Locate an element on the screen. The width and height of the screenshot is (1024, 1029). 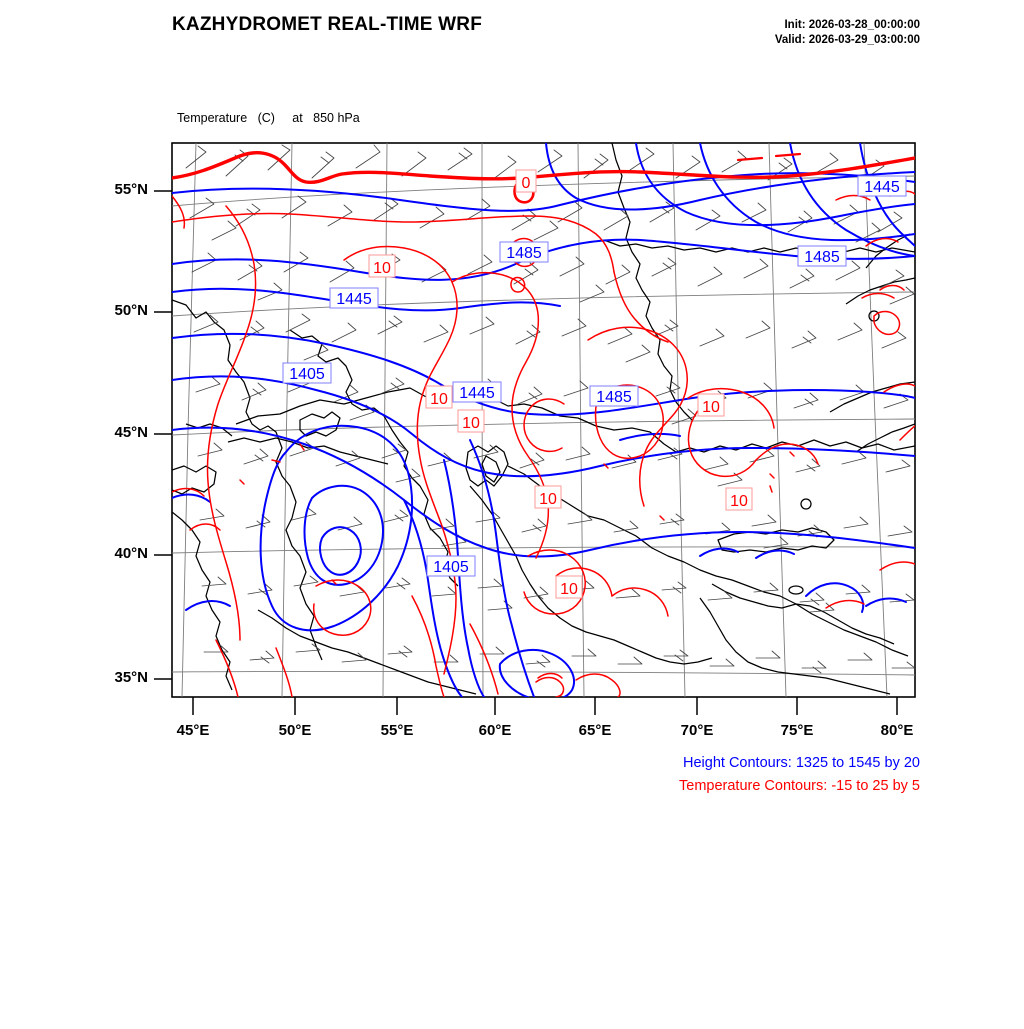
init-time: Init: 2026-03-28_00:00:00 is located at coordinates (852, 25).